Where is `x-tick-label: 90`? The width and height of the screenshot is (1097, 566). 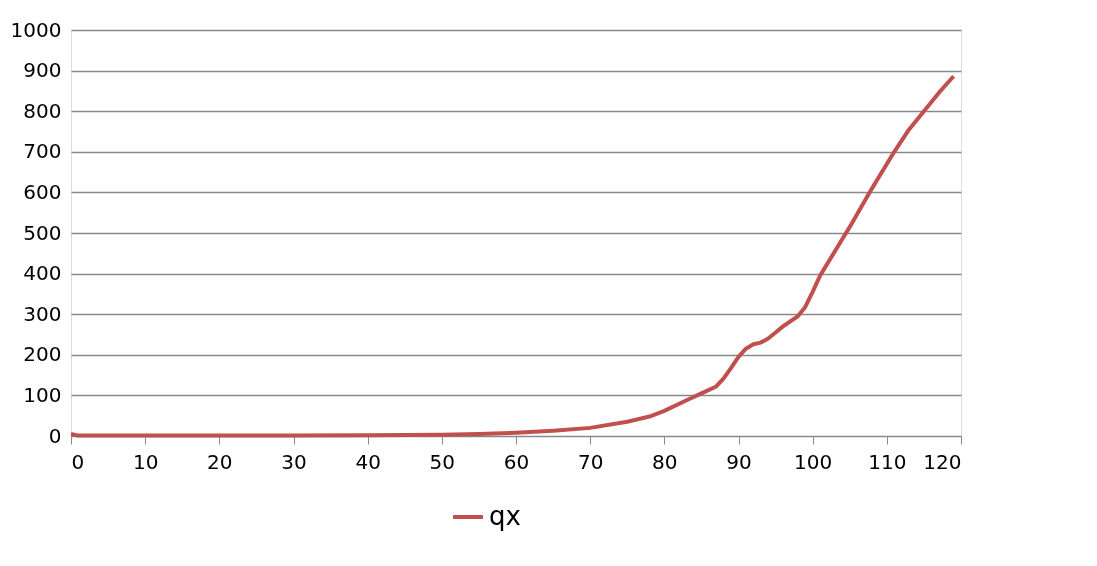
x-tick-label: 90 is located at coordinates (739, 461).